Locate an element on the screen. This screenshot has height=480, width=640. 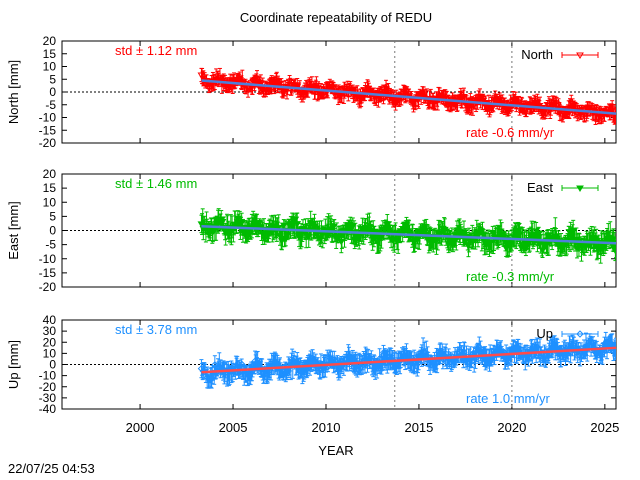
legend-label: East is located at coordinates (540, 187).